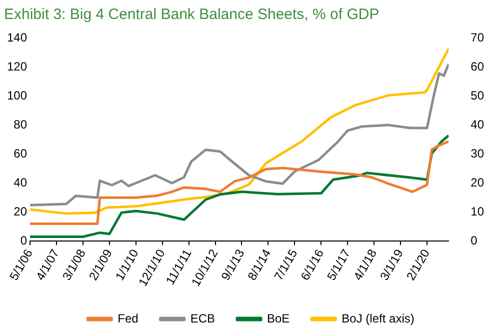  I want to click on y2-tick-label: 30, so click(477, 153).